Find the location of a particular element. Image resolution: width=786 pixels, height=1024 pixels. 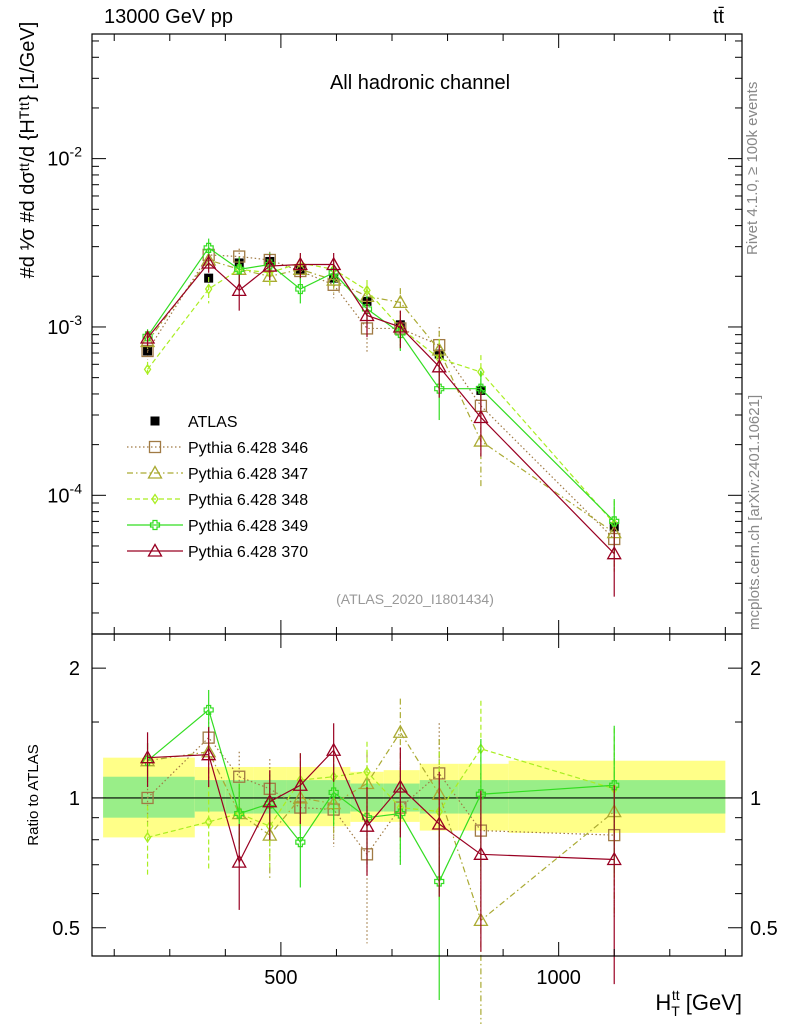

process-label: tt̄ is located at coordinates (719, 17).